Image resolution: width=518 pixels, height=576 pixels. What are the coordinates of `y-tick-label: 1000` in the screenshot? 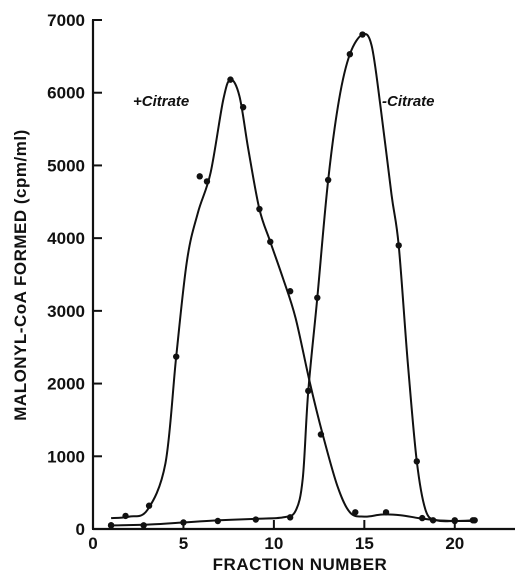 It's located at (66, 456).